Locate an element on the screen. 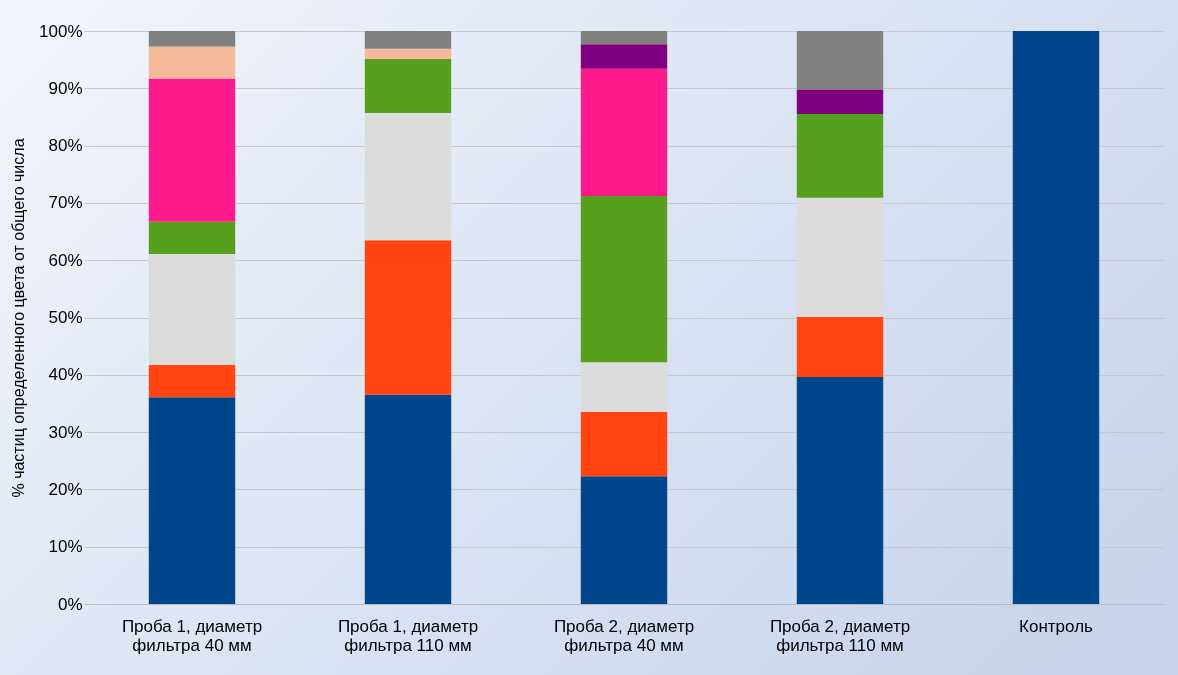 Image resolution: width=1178 pixels, height=675 pixels. y-axis-title: % частиц определенного цвета от общего числа is located at coordinates (19, 318).